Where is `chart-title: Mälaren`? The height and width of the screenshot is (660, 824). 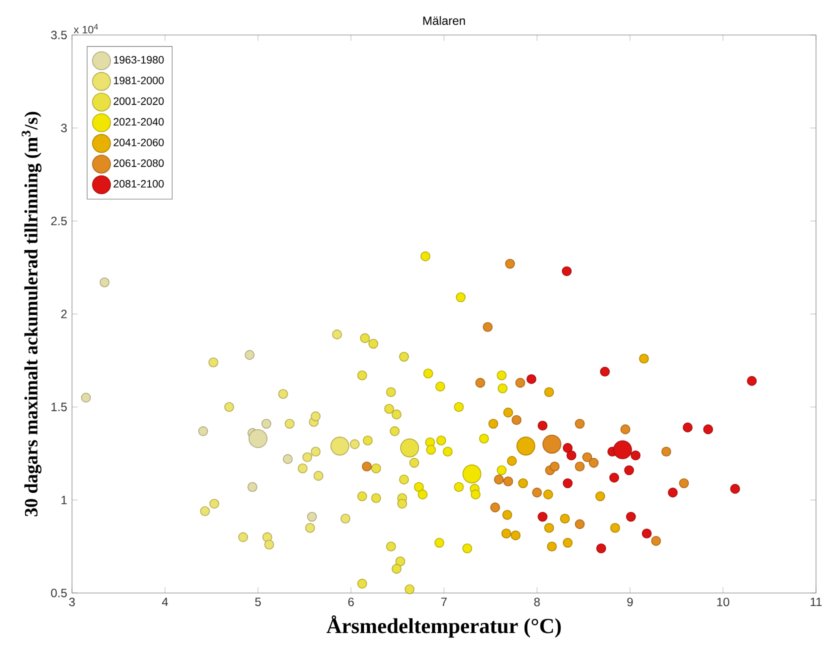 chart-title: Mälaren is located at coordinates (444, 20).